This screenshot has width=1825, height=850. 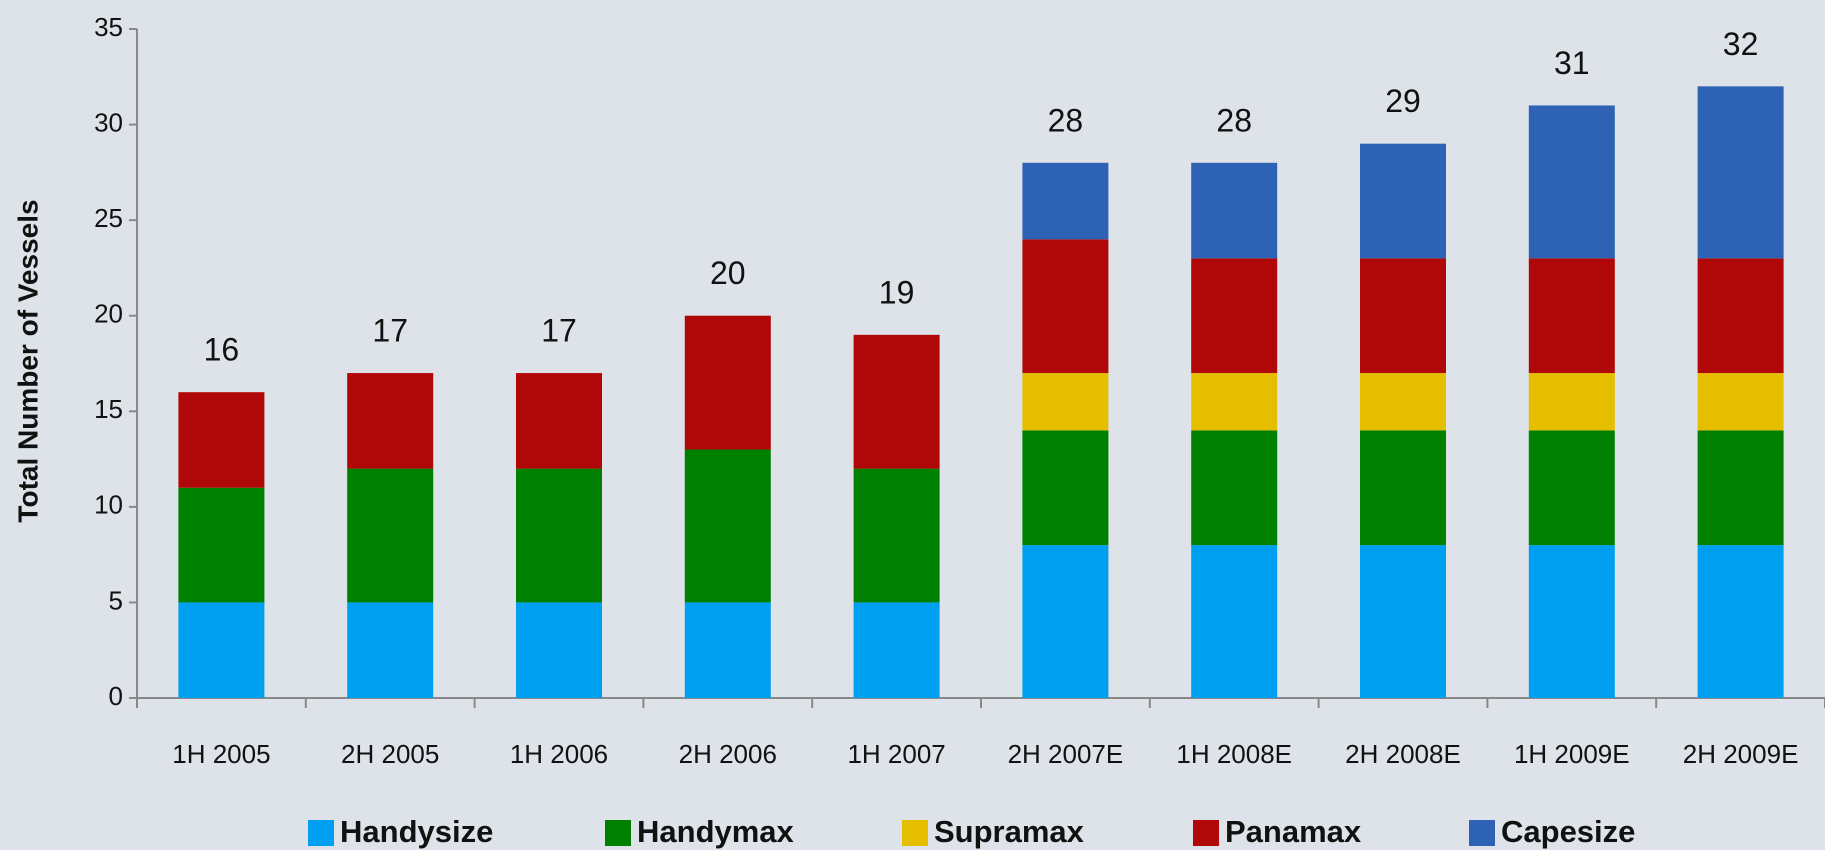 I want to click on total-label: 20, so click(x=728, y=273).